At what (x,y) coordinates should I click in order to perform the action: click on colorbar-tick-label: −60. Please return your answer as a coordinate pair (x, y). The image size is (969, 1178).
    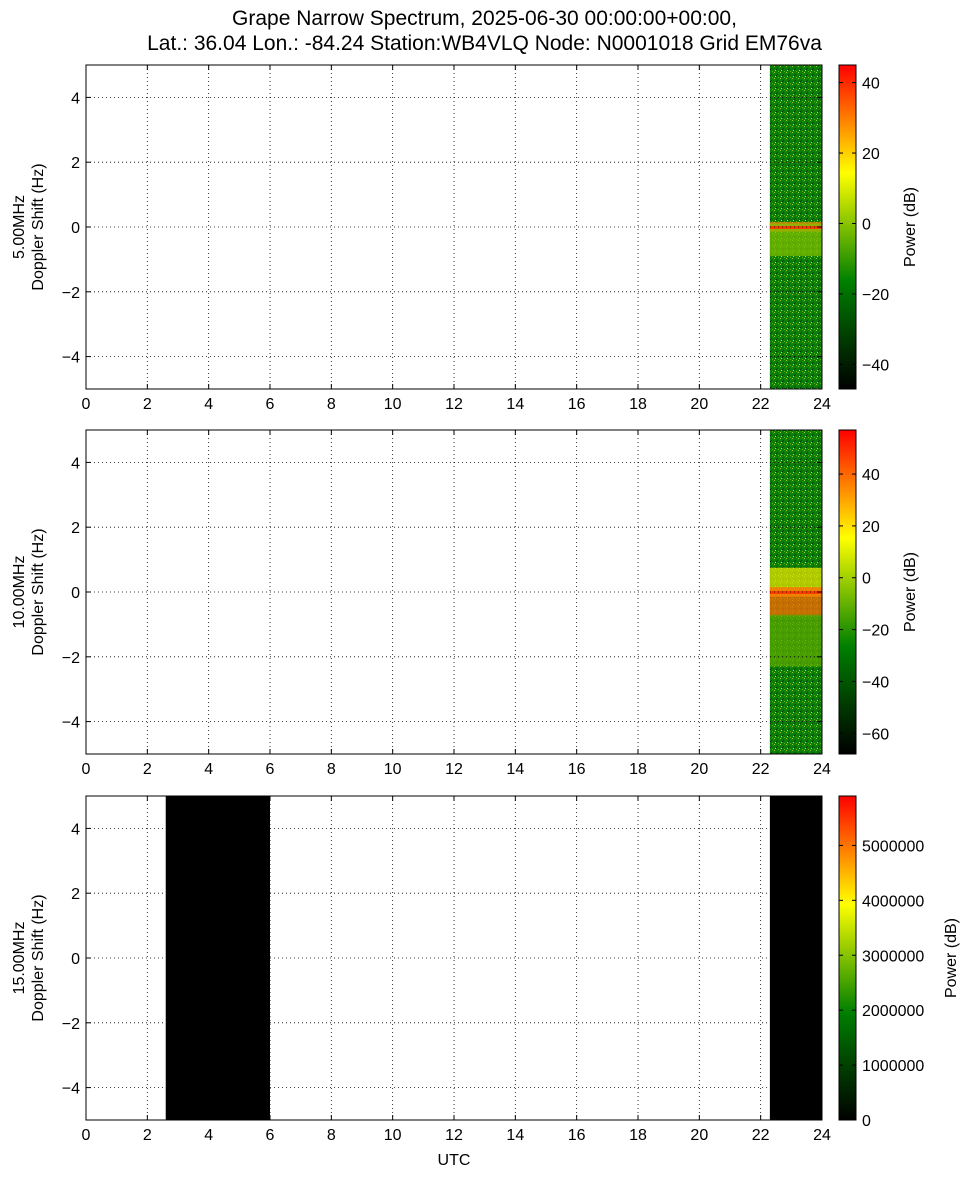
    Looking at the image, I should click on (875, 734).